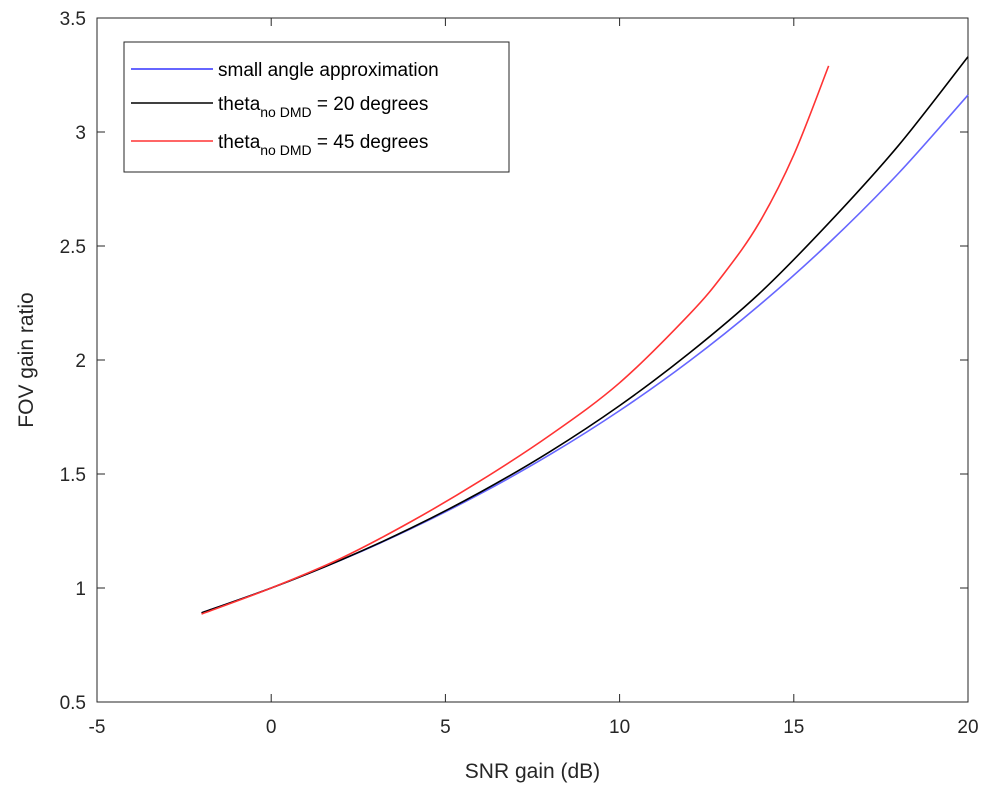 This screenshot has width=982, height=787. I want to click on legend-box, so click(316, 107).